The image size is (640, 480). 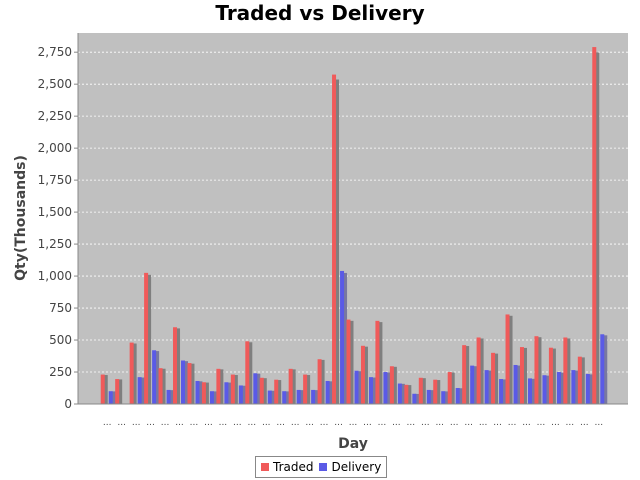 What do you see at coordinates (55, 52) in the screenshot?
I see `y-tick-label: 2,750` at bounding box center [55, 52].